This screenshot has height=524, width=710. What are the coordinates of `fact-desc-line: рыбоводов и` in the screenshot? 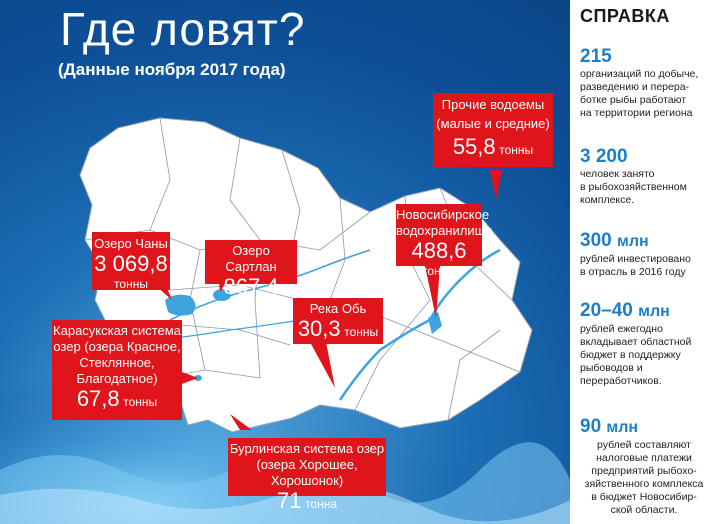 It's located at (611, 368).